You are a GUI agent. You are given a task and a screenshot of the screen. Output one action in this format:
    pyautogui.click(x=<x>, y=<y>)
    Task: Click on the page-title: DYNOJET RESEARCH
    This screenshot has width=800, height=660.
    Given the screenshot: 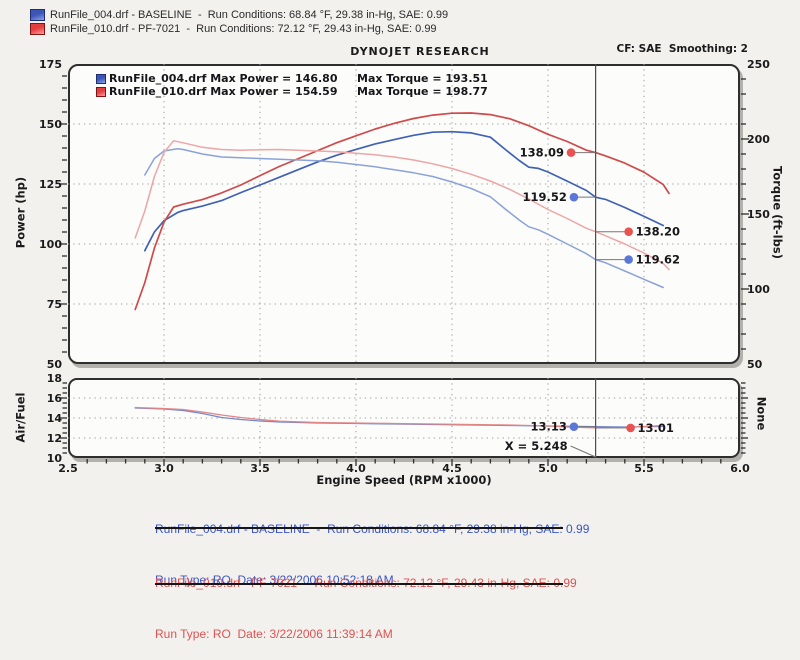 What is the action you would take?
    pyautogui.click(x=420, y=51)
    